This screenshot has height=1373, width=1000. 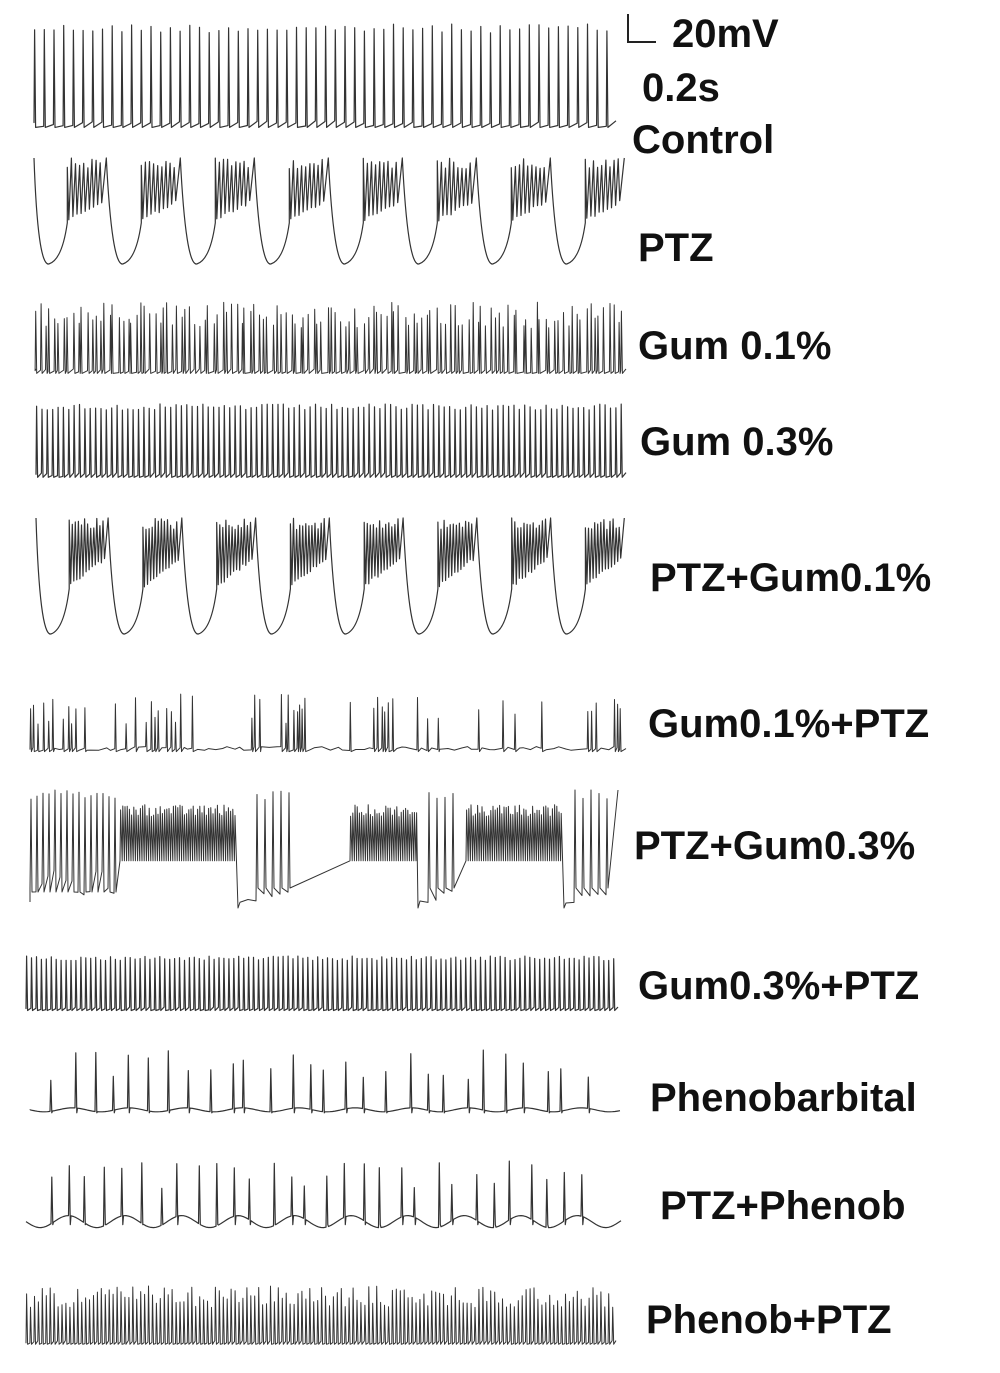 What do you see at coordinates (783, 1206) in the screenshot?
I see `trace-label-ptz-phenob: PTZ+Phenob` at bounding box center [783, 1206].